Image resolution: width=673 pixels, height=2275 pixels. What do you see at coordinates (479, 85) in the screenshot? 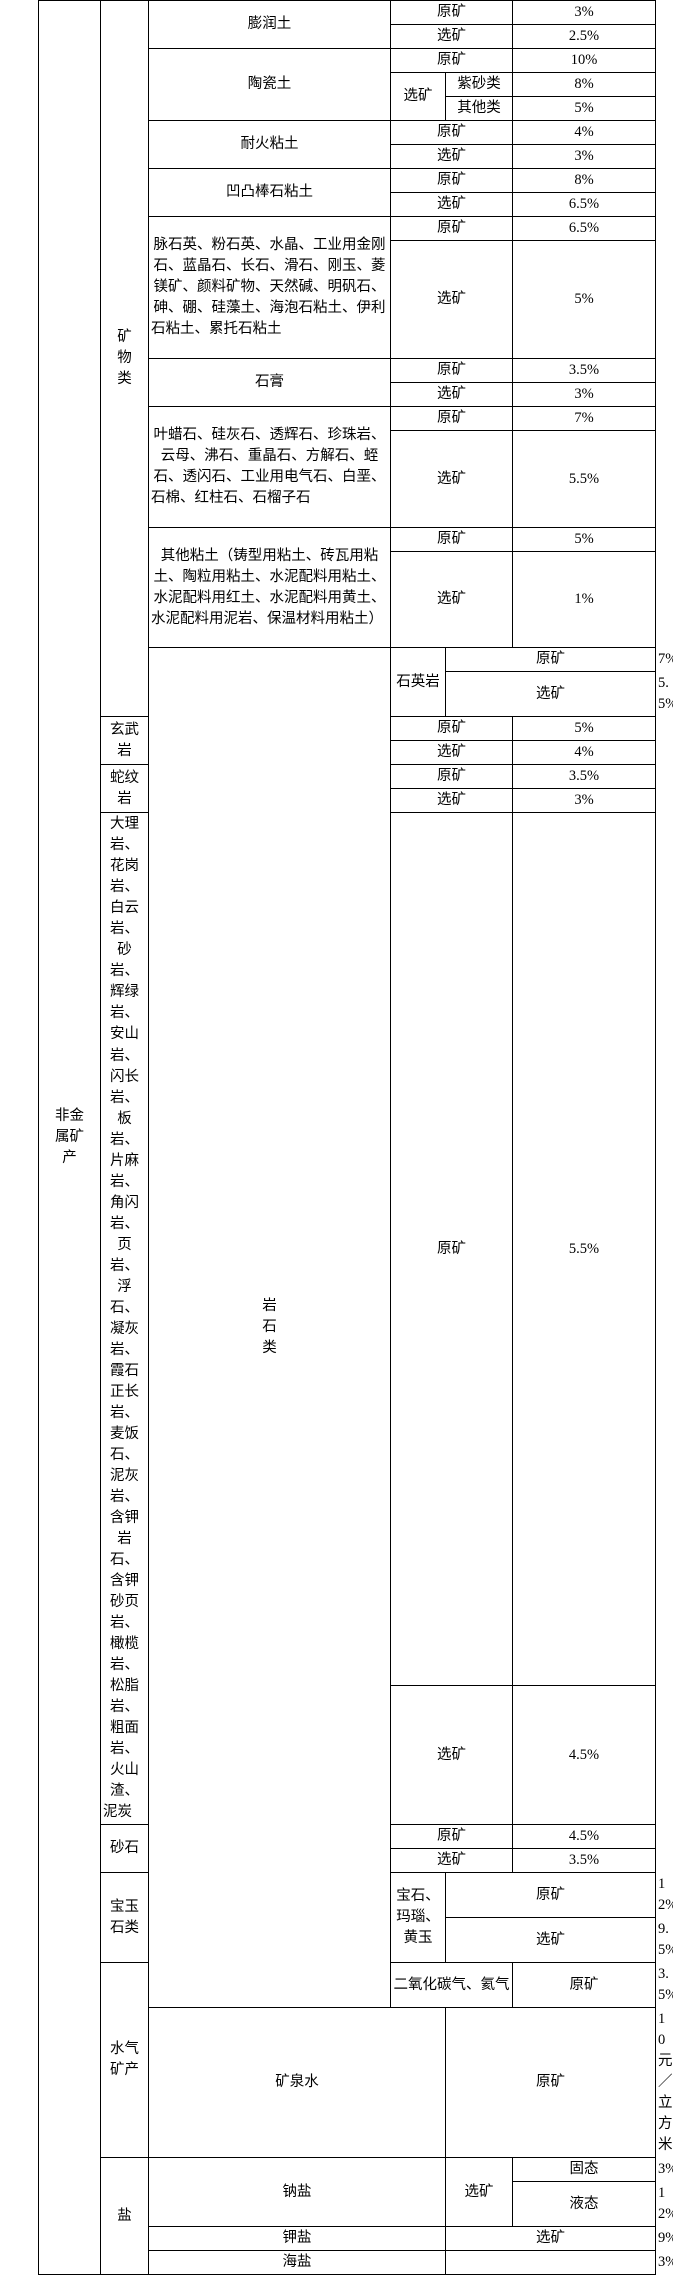
I see `stage-substage: 紫砂类` at bounding box center [479, 85].